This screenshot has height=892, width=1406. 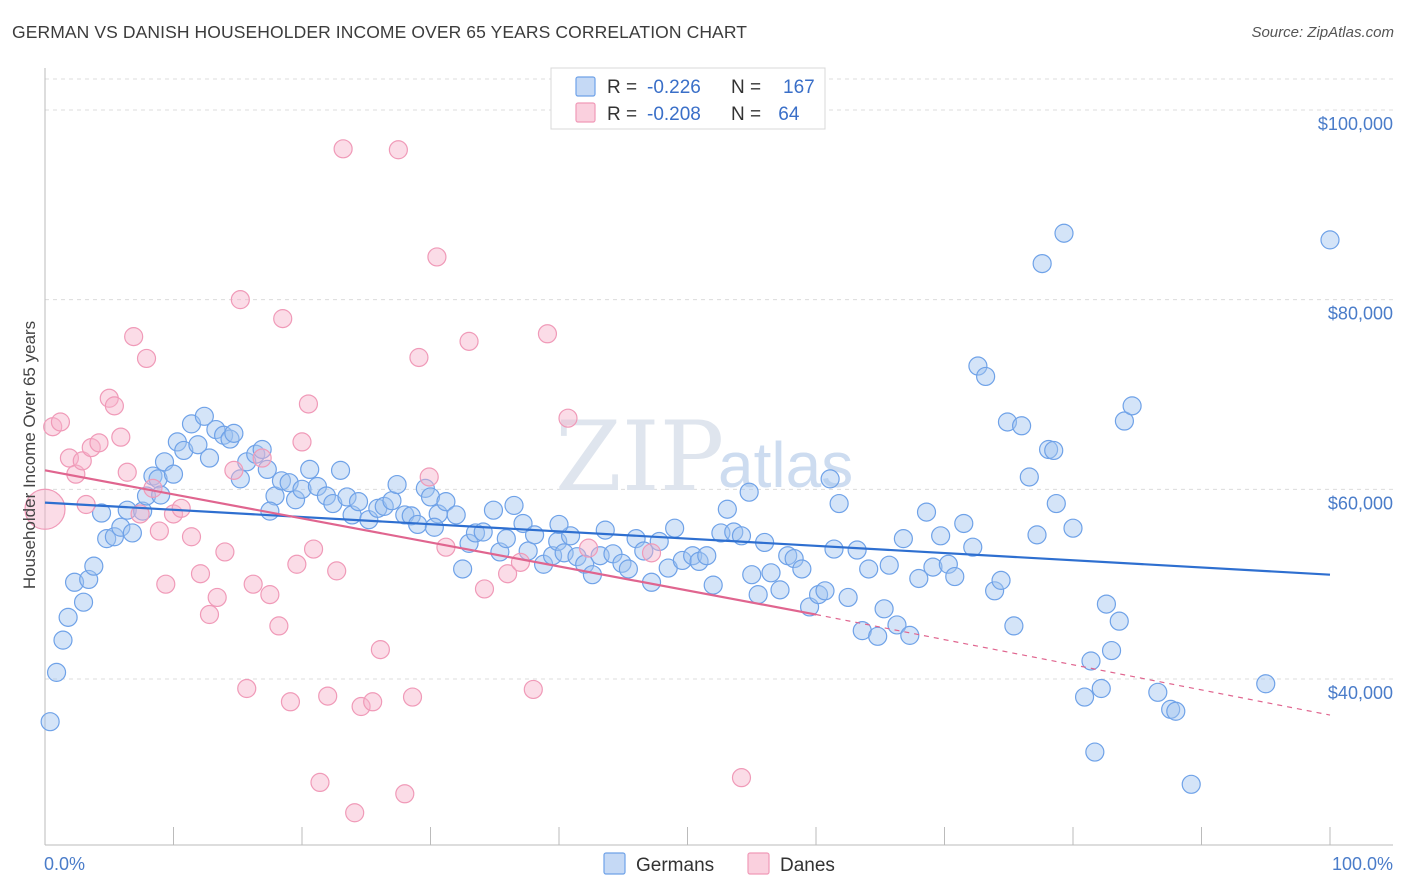 I want to click on bottom-legend: Germans Danes, so click(x=719, y=864).